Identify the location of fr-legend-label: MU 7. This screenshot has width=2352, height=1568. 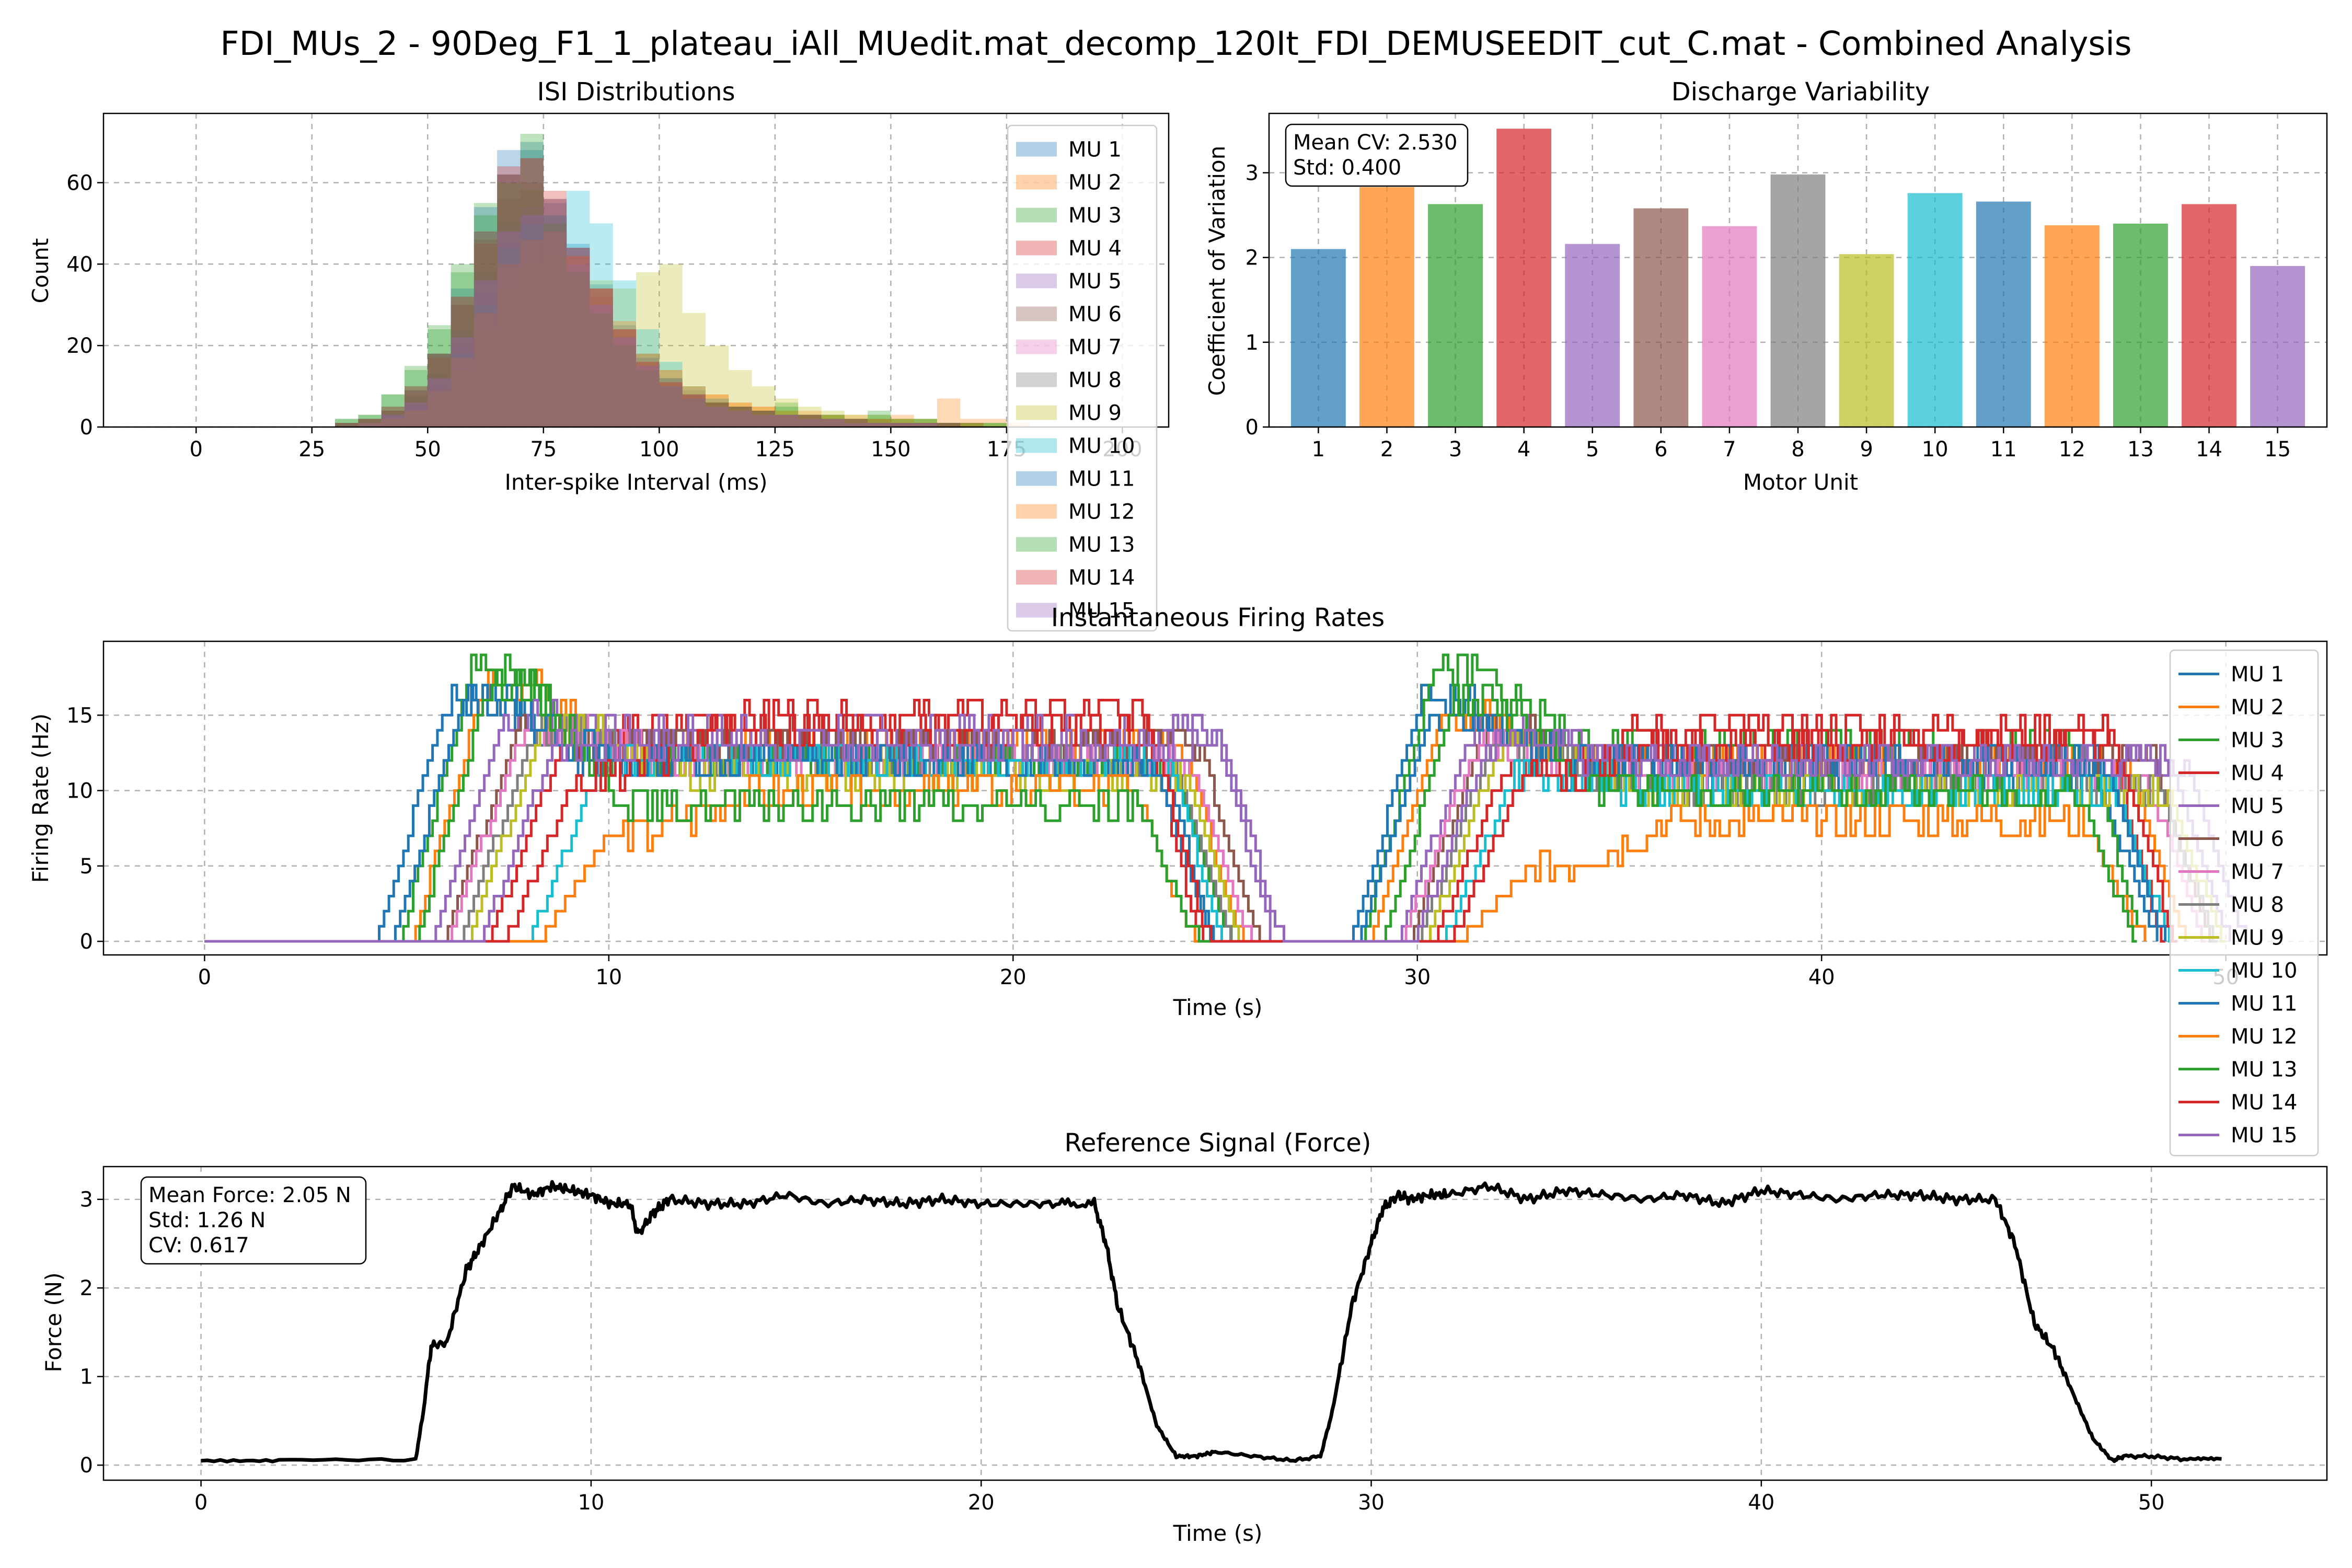
(2257, 872).